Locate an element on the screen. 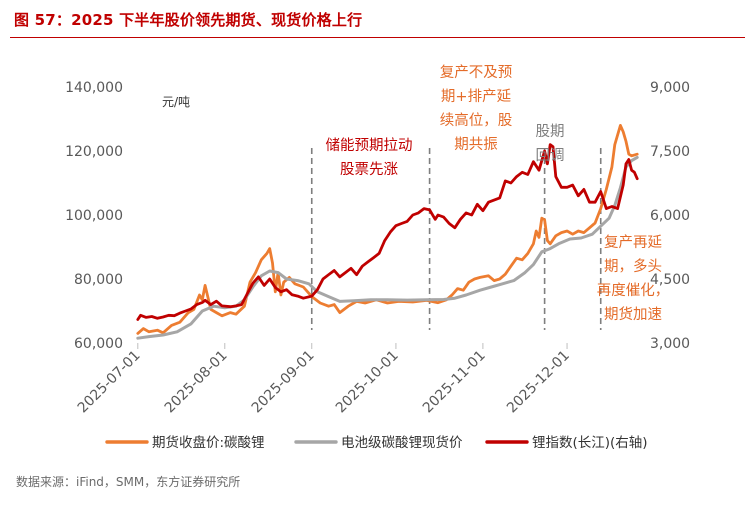 This screenshot has height=505, width=755. x-tick-label: 2025-08-01 is located at coordinates (196, 382).